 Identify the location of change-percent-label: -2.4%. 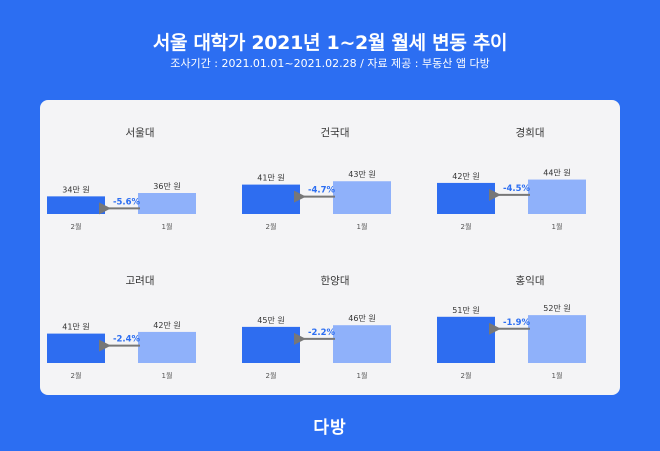
(127, 340).